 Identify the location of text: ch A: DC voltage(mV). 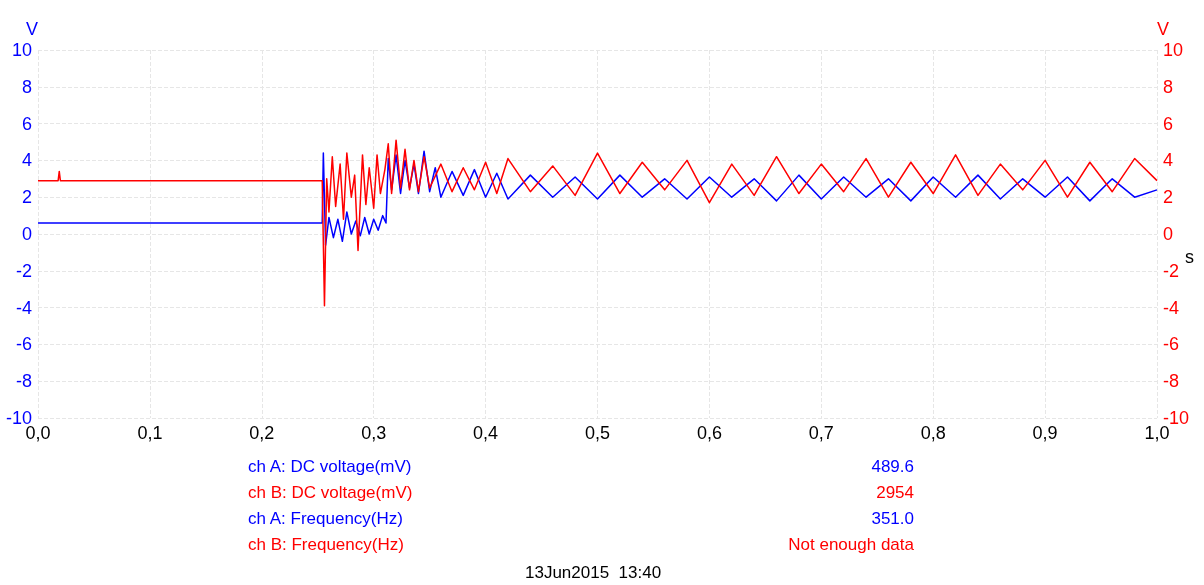
(330, 466).